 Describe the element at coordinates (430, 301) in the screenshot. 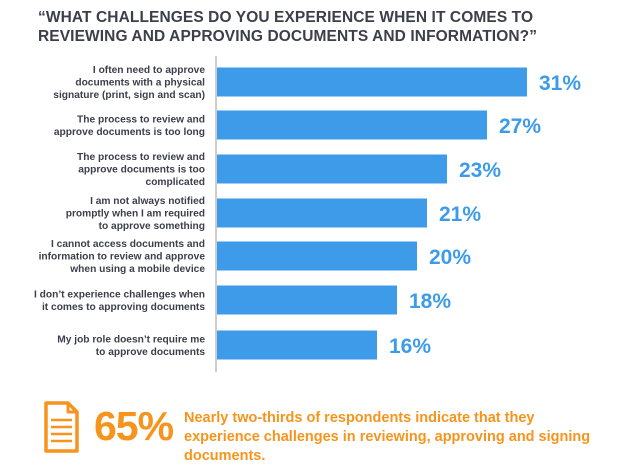

I see `value-label: 18%` at that location.